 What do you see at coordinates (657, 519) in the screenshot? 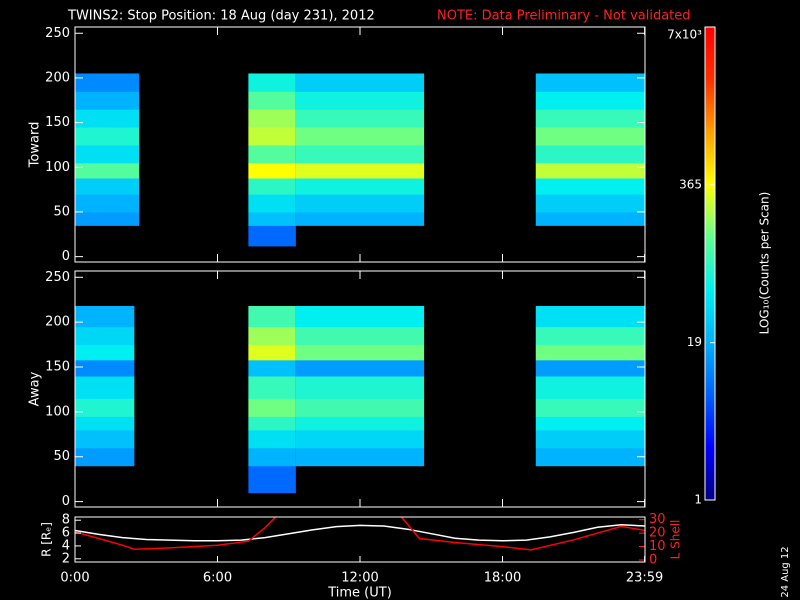
I see `y2-tick-label: 30` at bounding box center [657, 519].